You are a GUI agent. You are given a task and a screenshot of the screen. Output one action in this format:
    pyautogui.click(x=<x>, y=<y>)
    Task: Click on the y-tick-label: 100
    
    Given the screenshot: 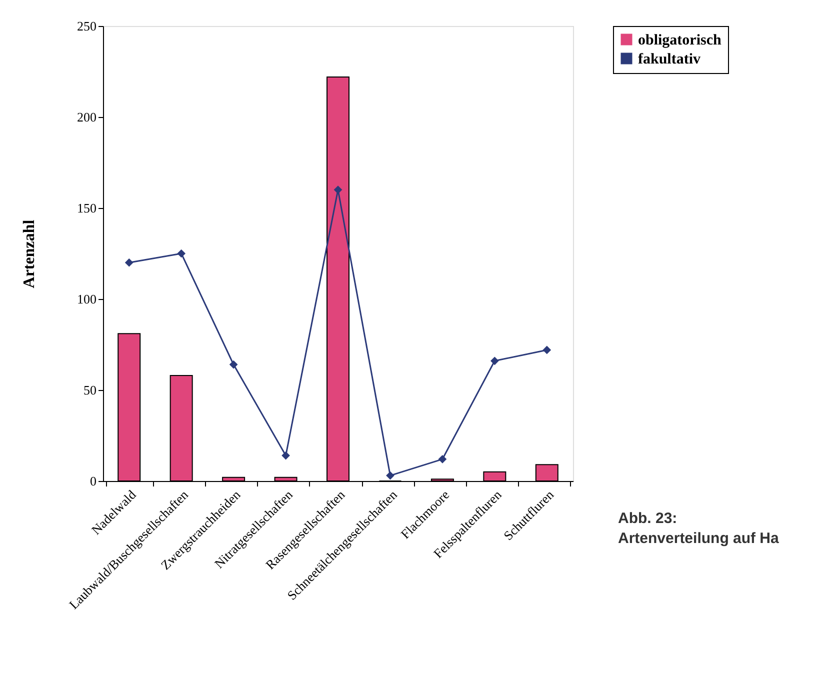 What is the action you would take?
    pyautogui.click(x=86, y=299)
    